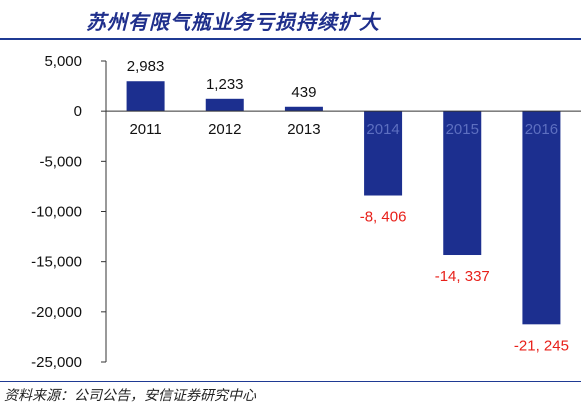 This screenshot has height=412, width=581. Describe the element at coordinates (382, 129) in the screenshot. I see `x-tick-label: 2014` at that location.